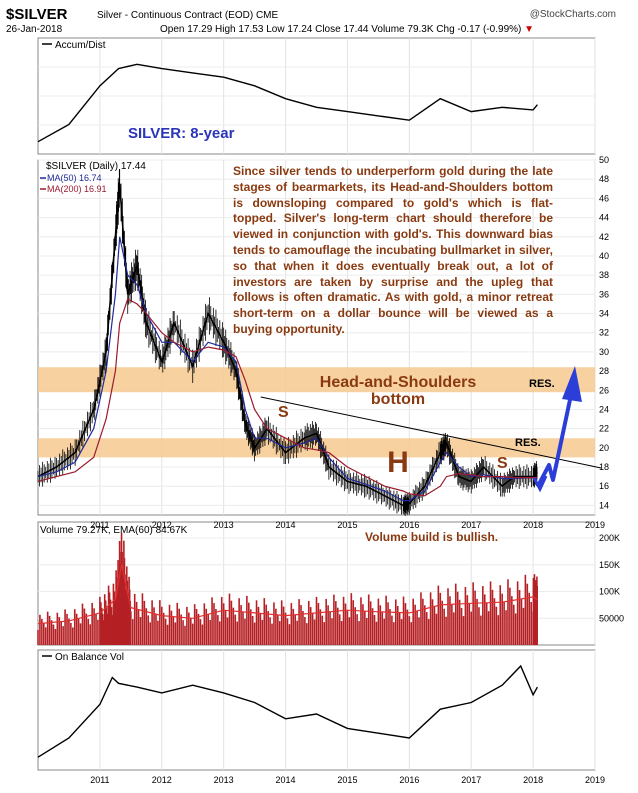  Describe the element at coordinates (554, 440) in the screenshot. I see `projection-arrow-line` at that location.